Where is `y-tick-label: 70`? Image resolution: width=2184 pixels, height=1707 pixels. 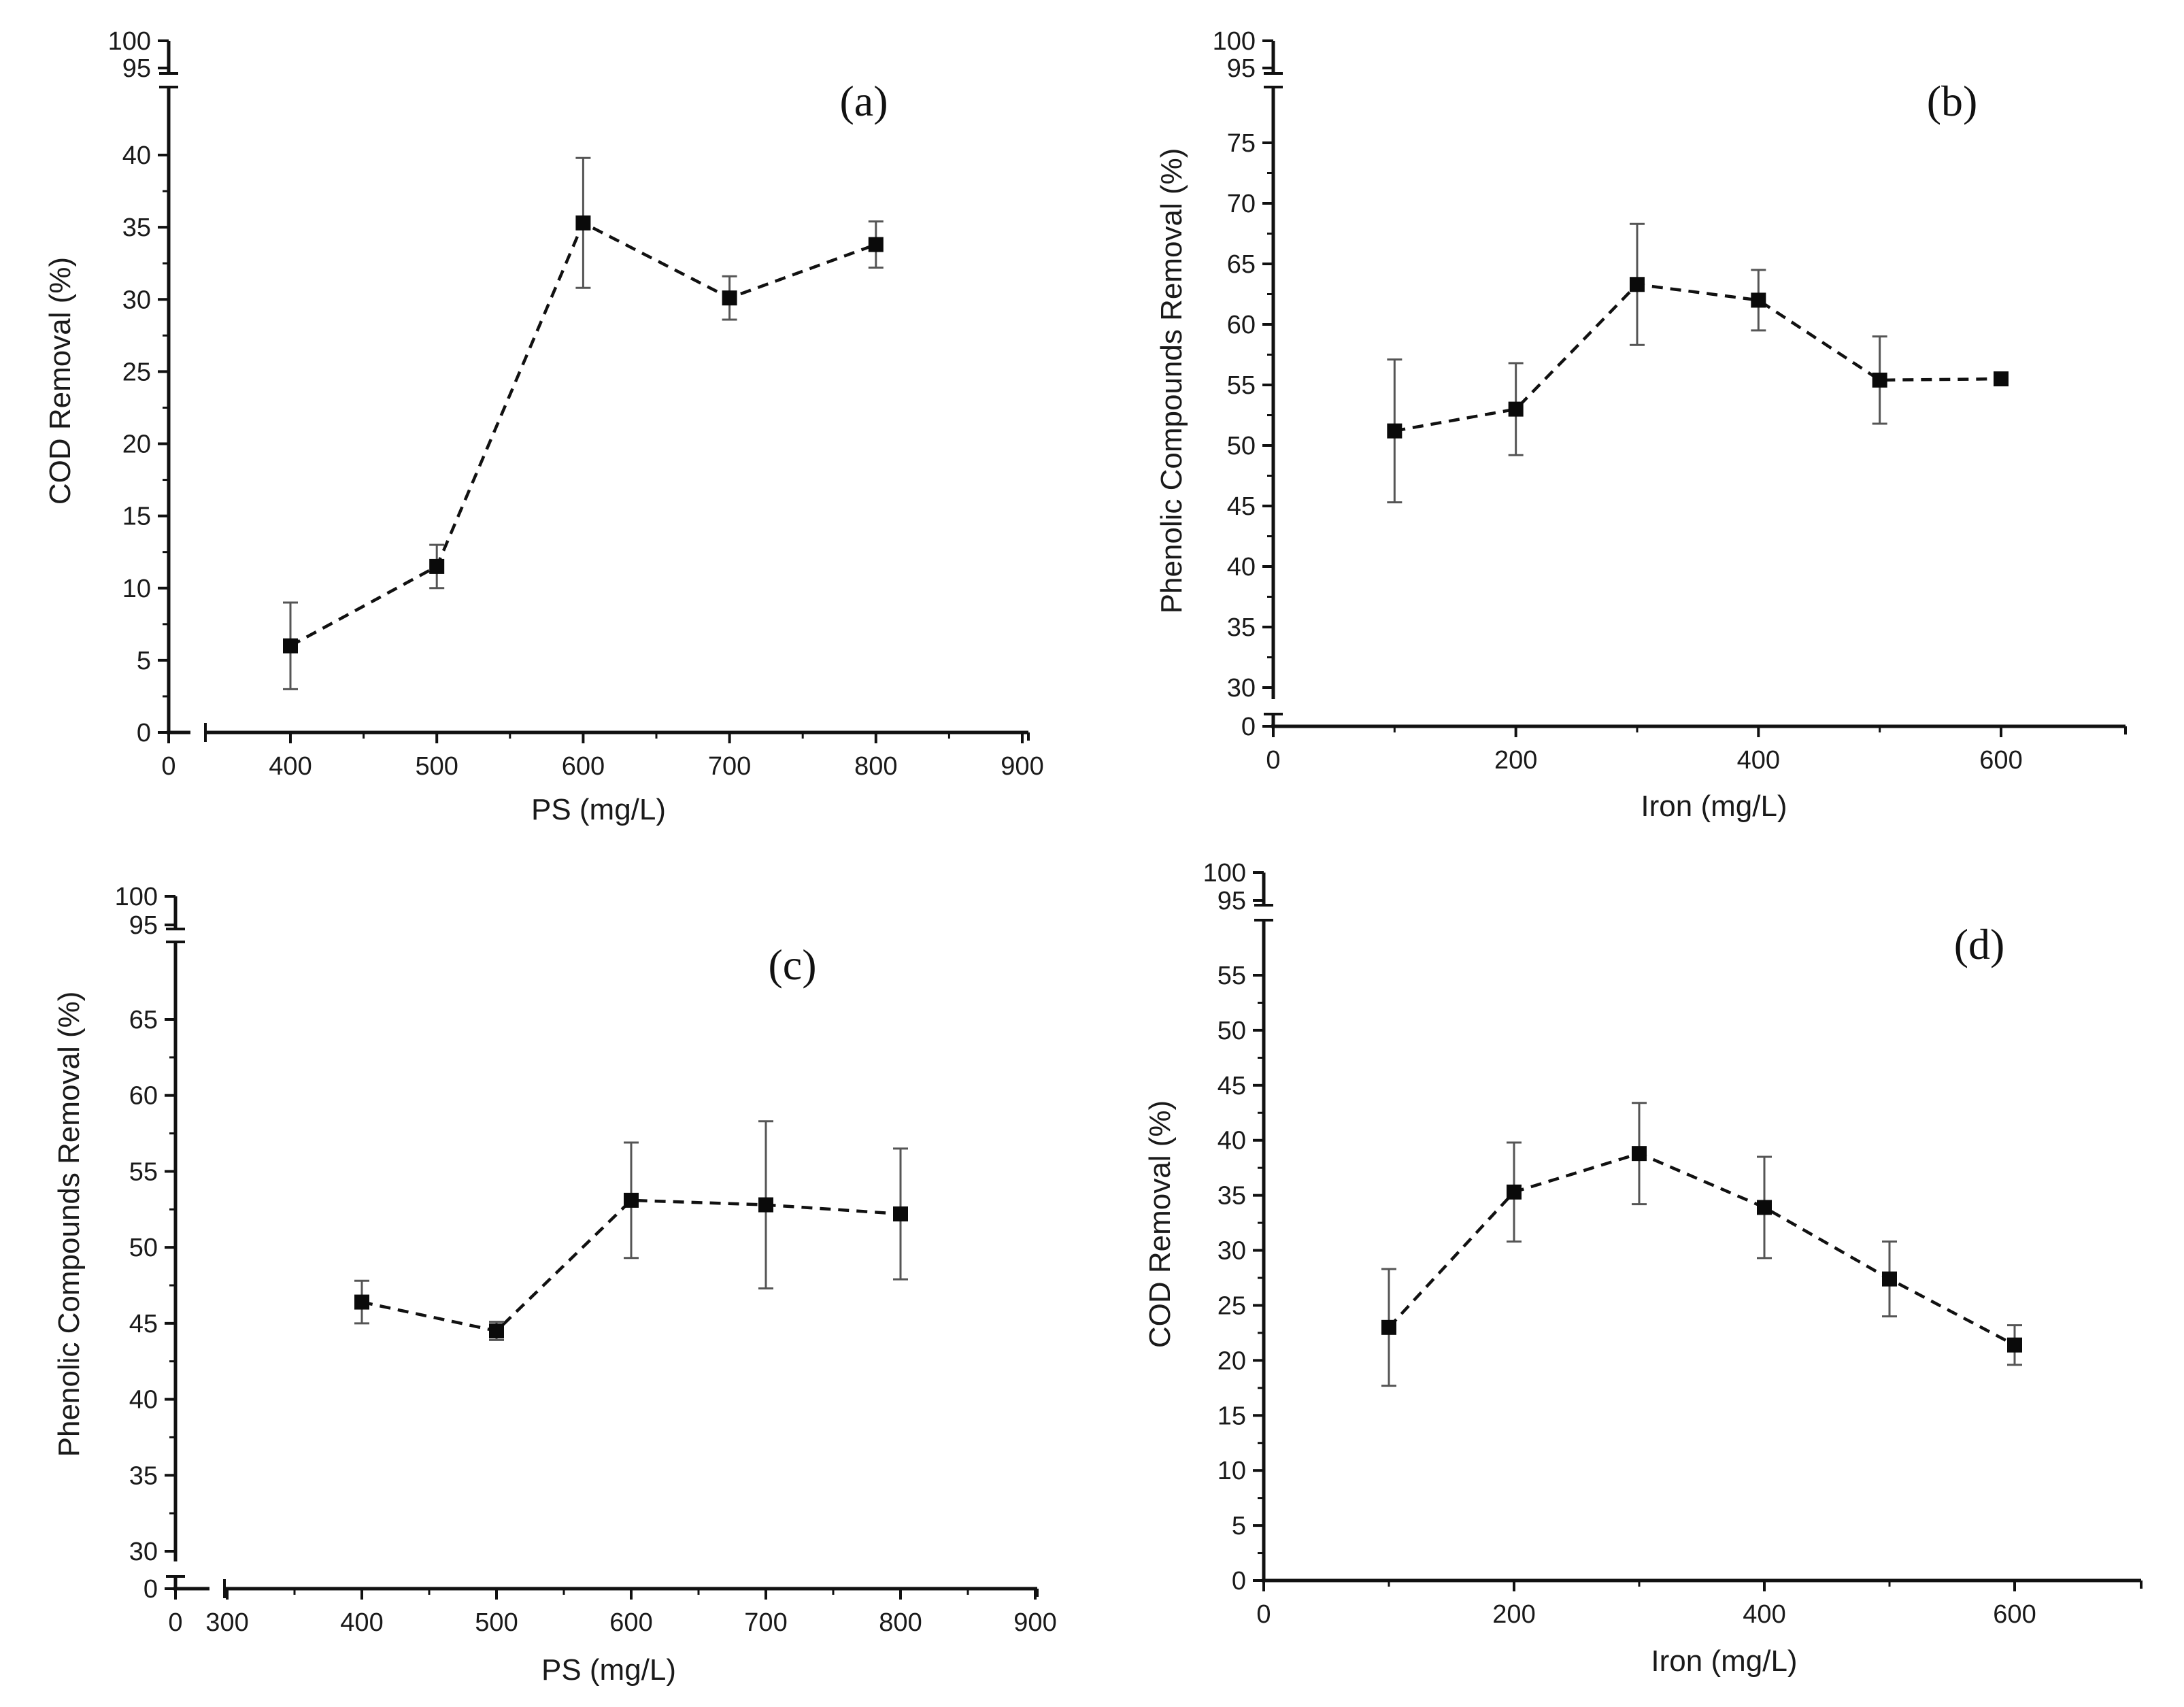 y-tick-label: 70 is located at coordinates (1241, 204).